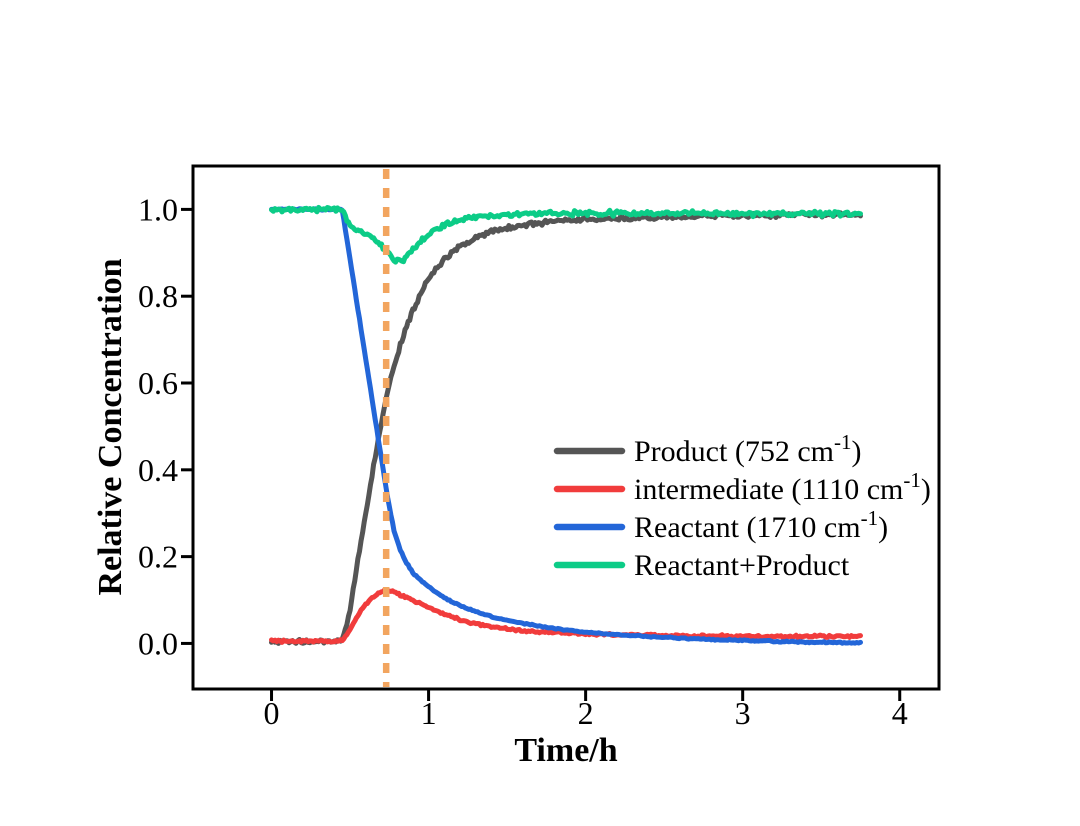 This screenshot has width=1080, height=826. What do you see at coordinates (586, 713) in the screenshot?
I see `x-tick-label: 2` at bounding box center [586, 713].